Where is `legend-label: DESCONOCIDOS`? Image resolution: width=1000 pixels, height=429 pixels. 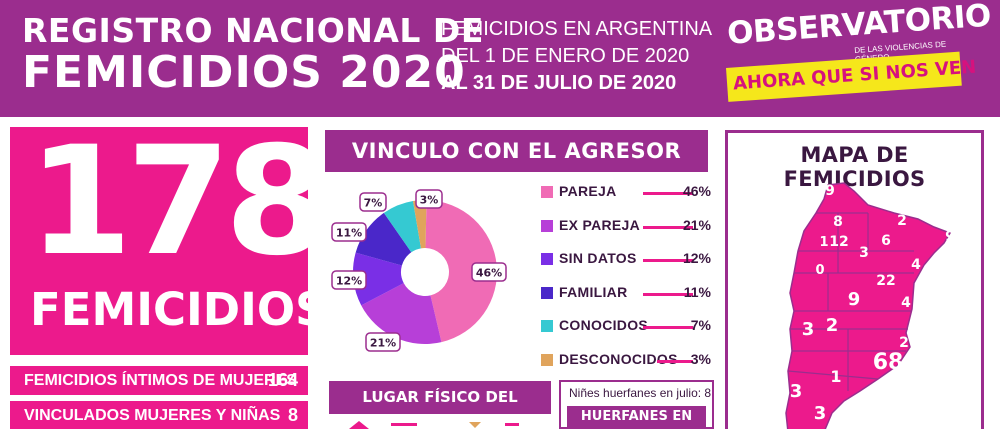 legend-label: DESCONOCIDOS is located at coordinates (618, 358).